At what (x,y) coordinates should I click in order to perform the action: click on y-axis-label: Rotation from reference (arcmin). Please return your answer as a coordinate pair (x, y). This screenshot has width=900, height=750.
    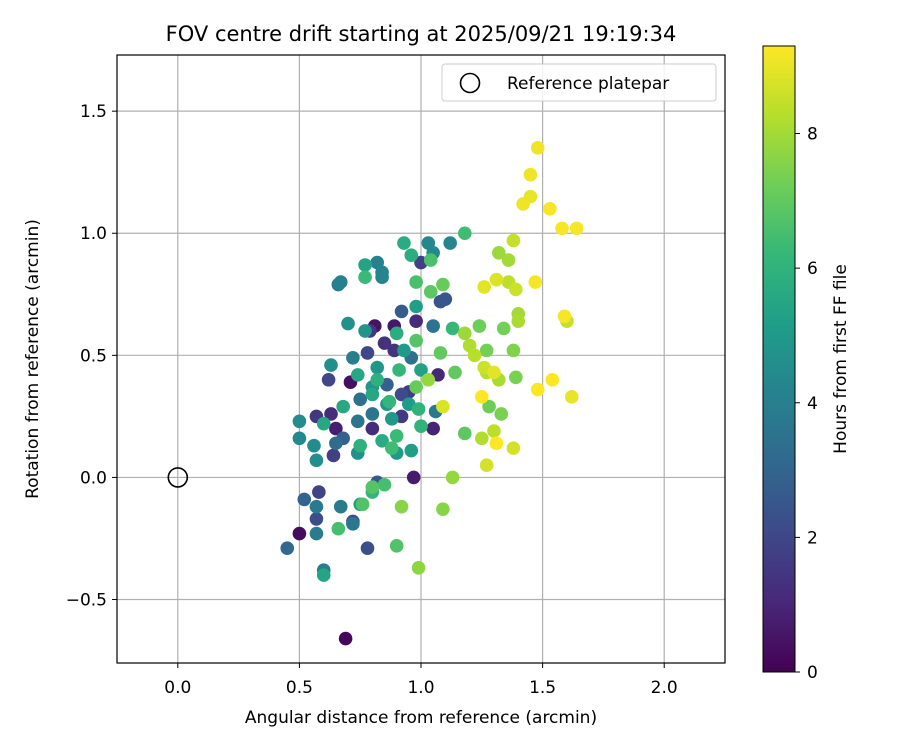
    Looking at the image, I should click on (33, 359).